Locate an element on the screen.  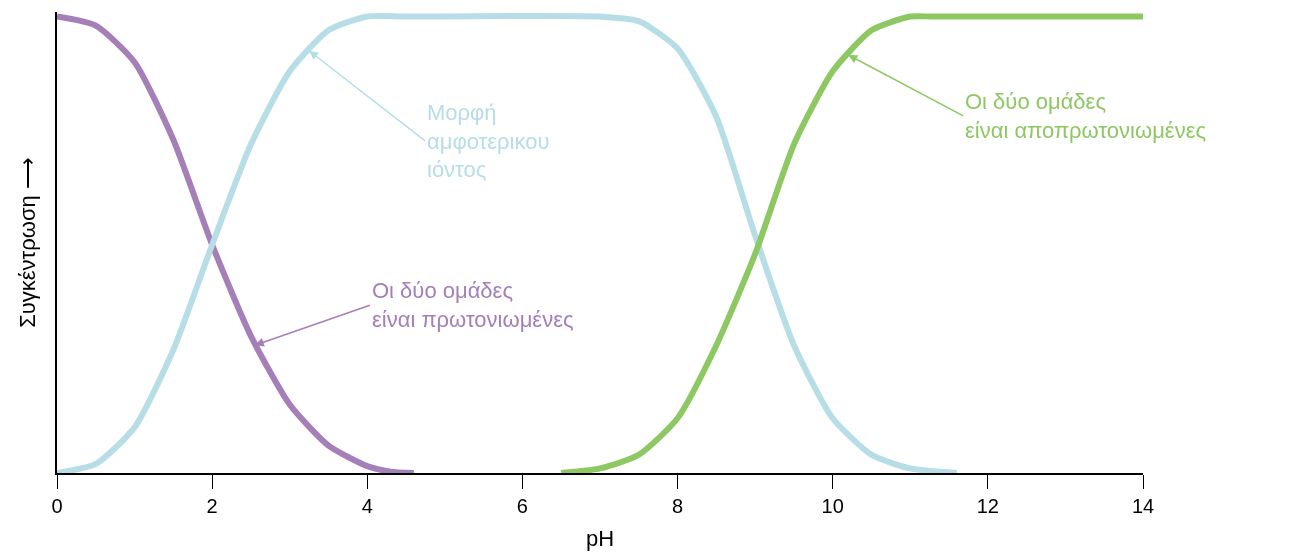
x-tick-label: 12 is located at coordinates (987, 505).